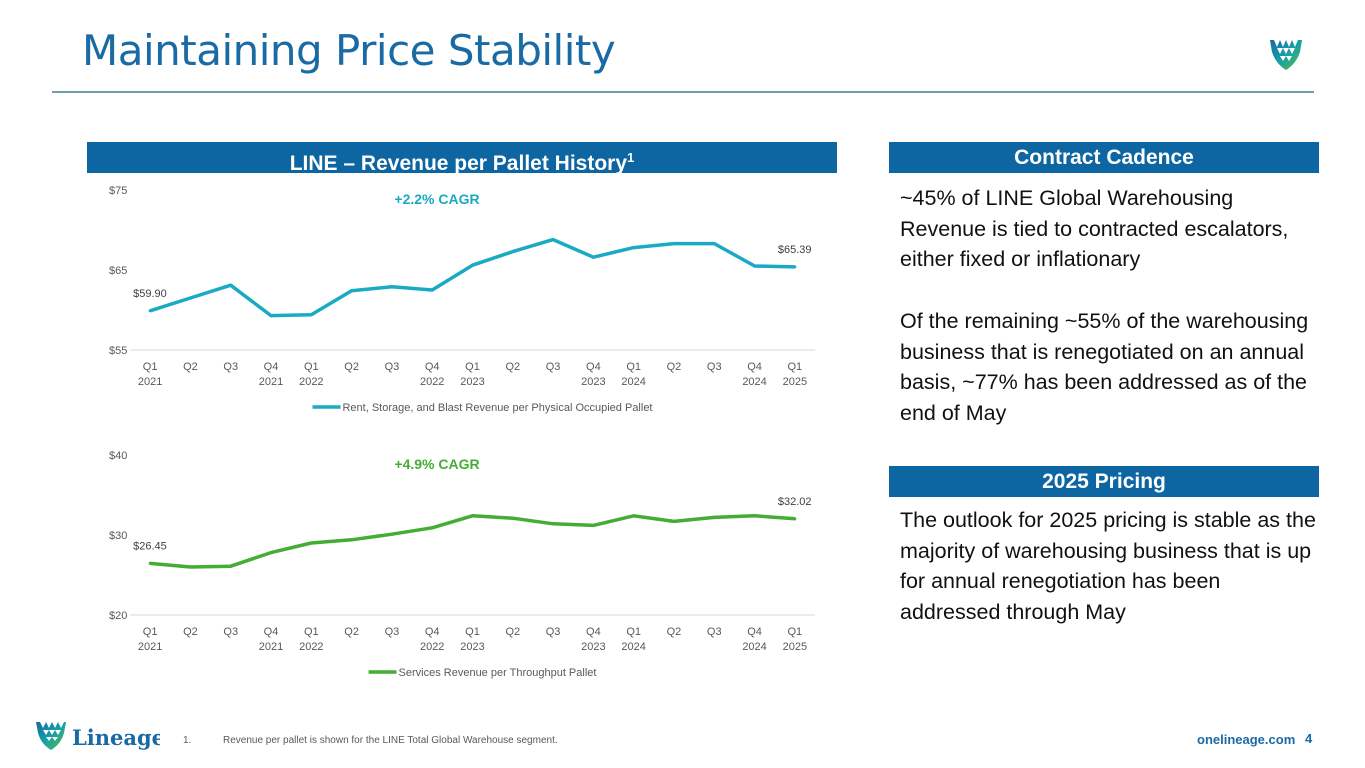 This screenshot has width=1365, height=768. What do you see at coordinates (116, 737) in the screenshot?
I see `lineage-wordmark: Lineage` at bounding box center [116, 737].